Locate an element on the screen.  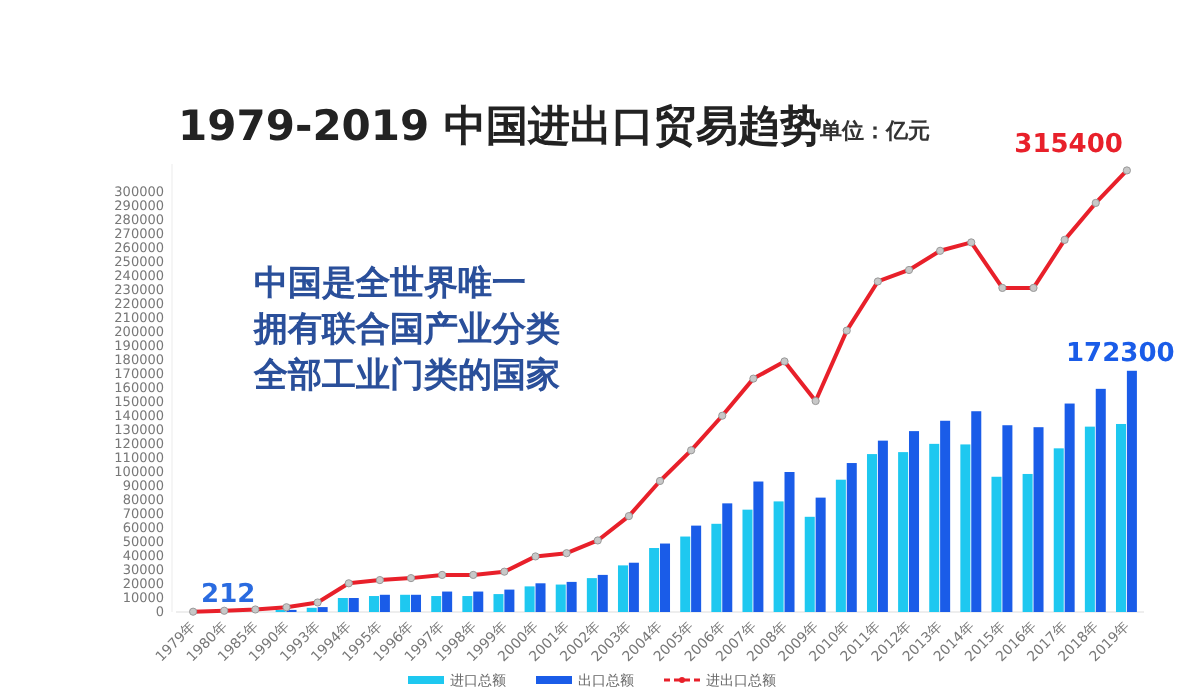
chart-title: 1979-2019 中国进出口贸易趋势 is located at coordinates (500, 126).